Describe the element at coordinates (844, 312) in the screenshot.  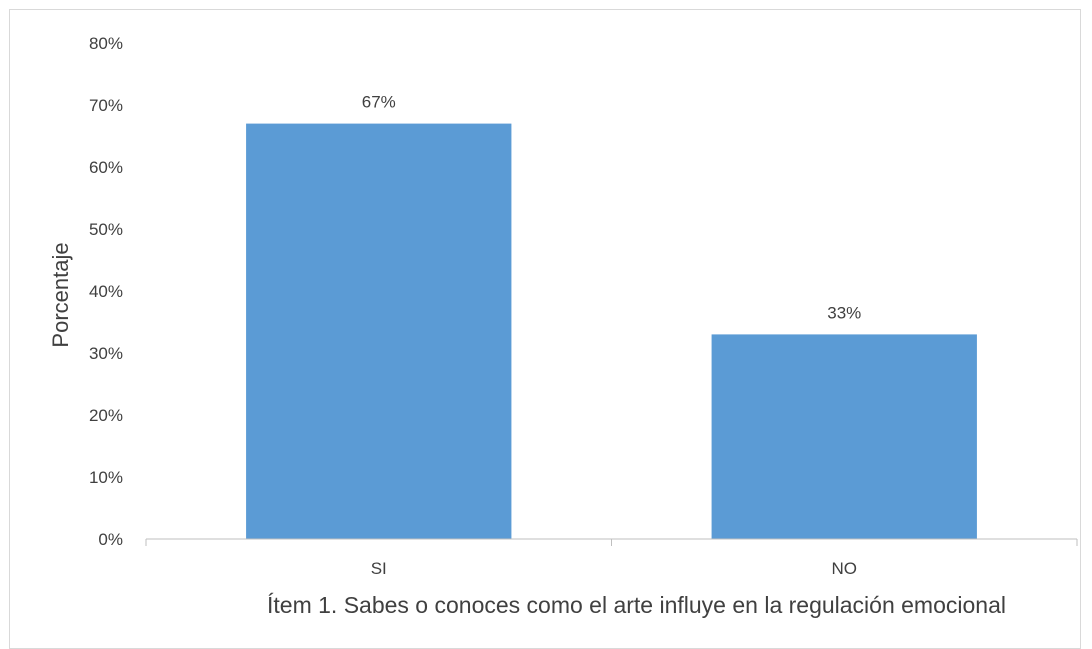
I see `data-label: 33%` at that location.